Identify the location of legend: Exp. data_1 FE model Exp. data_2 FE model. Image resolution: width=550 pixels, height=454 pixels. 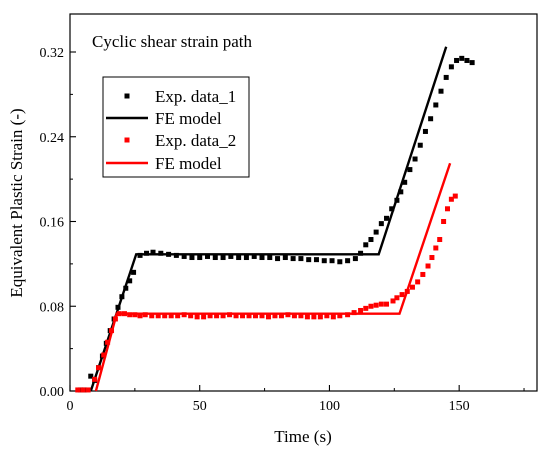
(176, 127).